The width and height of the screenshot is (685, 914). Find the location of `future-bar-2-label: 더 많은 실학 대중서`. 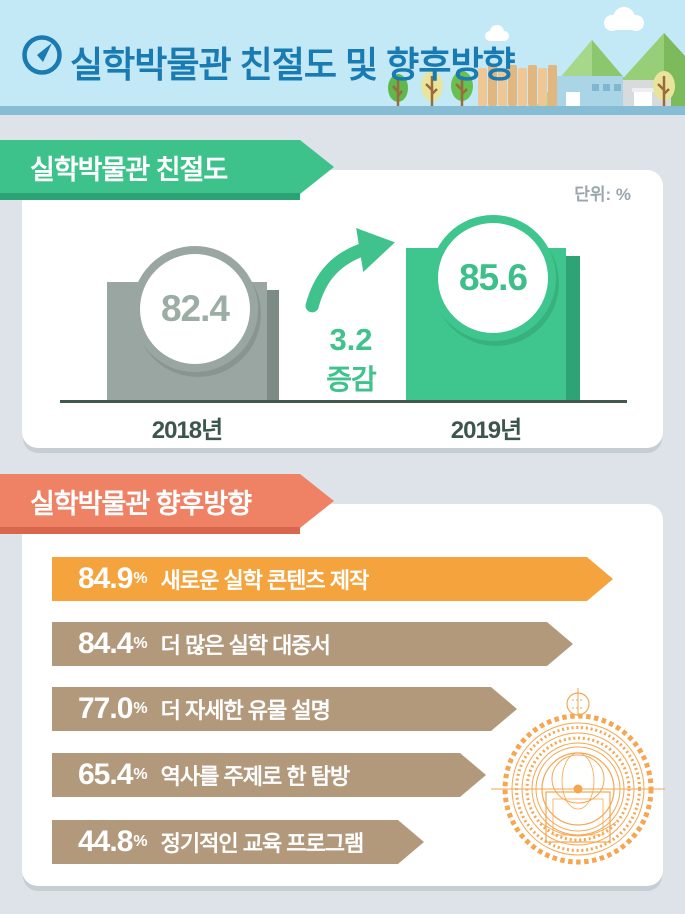

future-bar-2-label: 더 많은 실학 대중서 is located at coordinates (245, 645).